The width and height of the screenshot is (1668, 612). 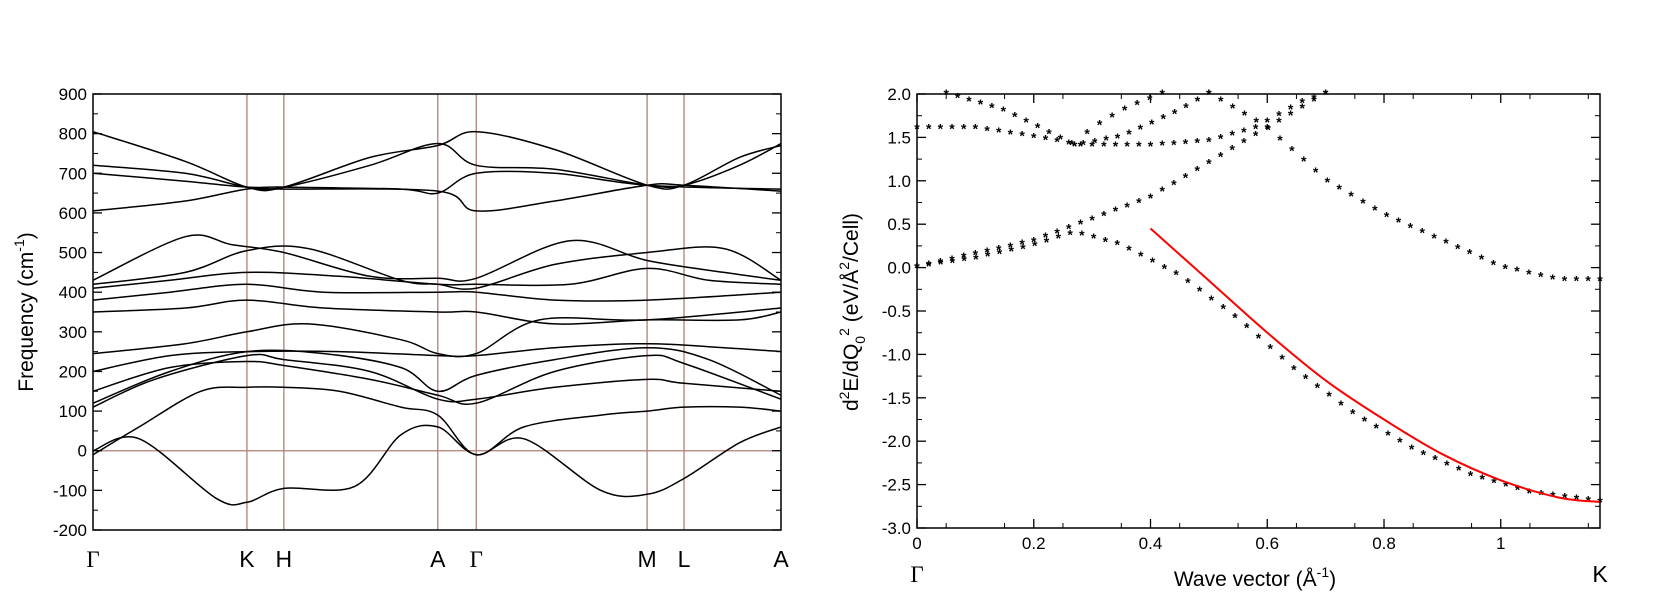 I want to click on y-tick-label: 800, so click(x=73, y=134).